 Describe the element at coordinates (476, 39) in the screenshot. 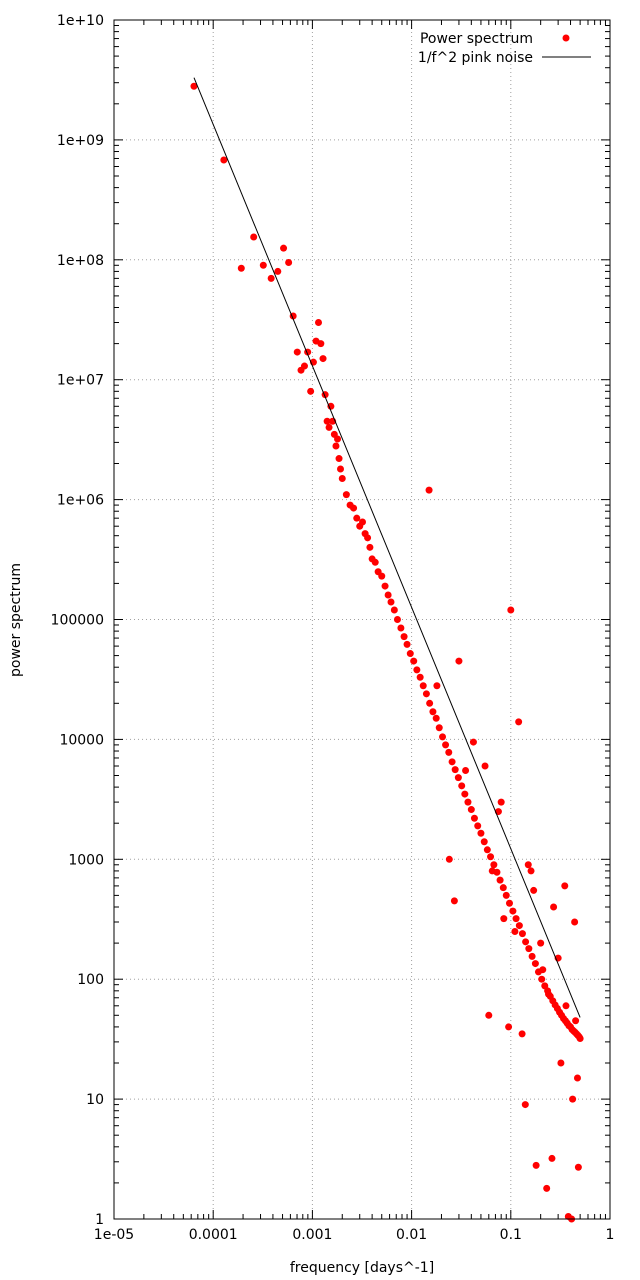

I see `legend-label-power-spectrum: Power spectrum` at that location.